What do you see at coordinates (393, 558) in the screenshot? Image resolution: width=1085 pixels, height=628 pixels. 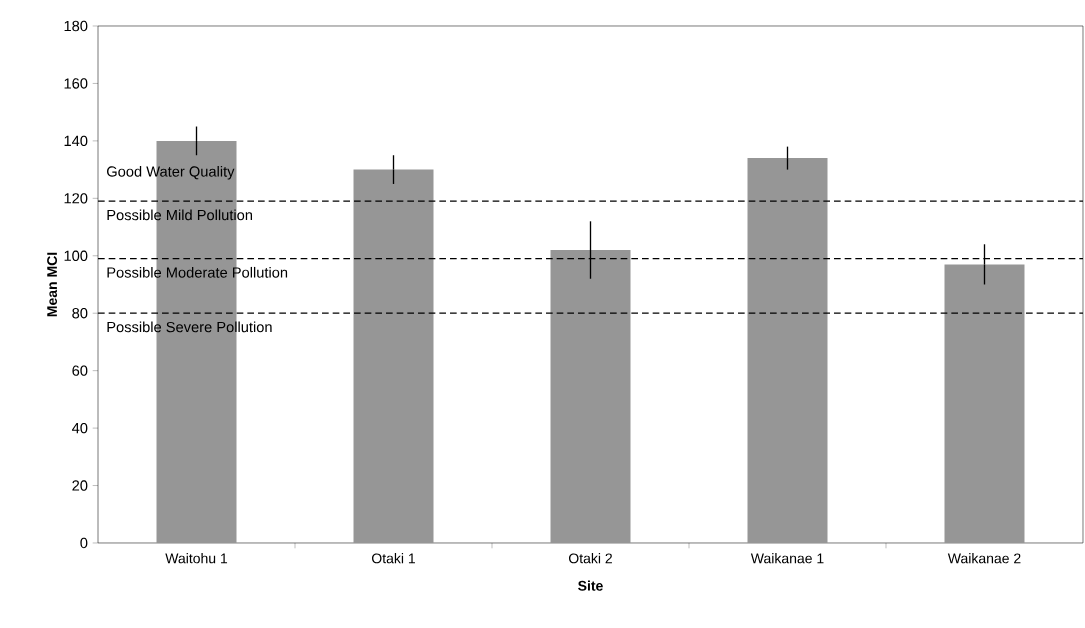 I see `x-tick-label: Otaki 1` at bounding box center [393, 558].